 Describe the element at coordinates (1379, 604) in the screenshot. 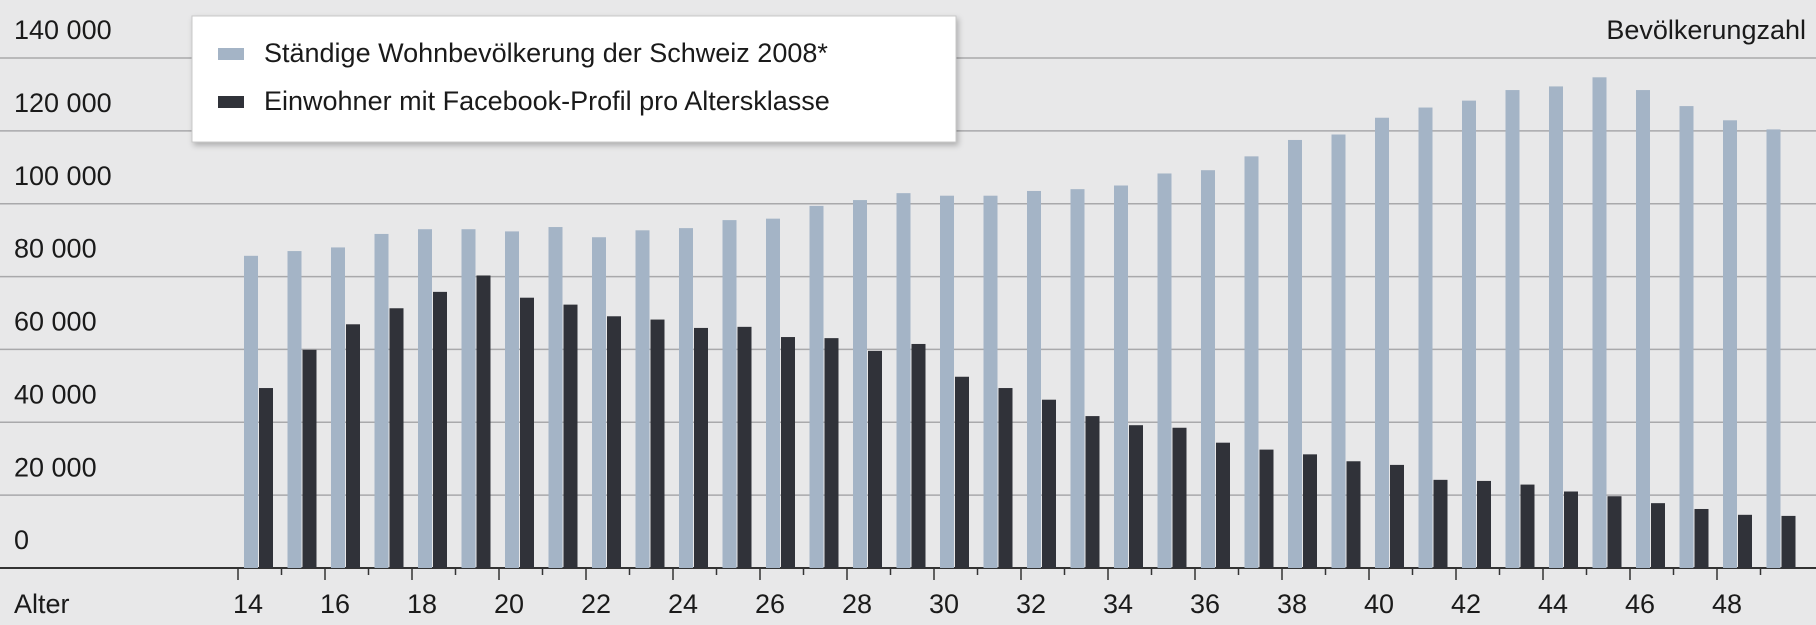

I see `x-tick-label: 40` at that location.